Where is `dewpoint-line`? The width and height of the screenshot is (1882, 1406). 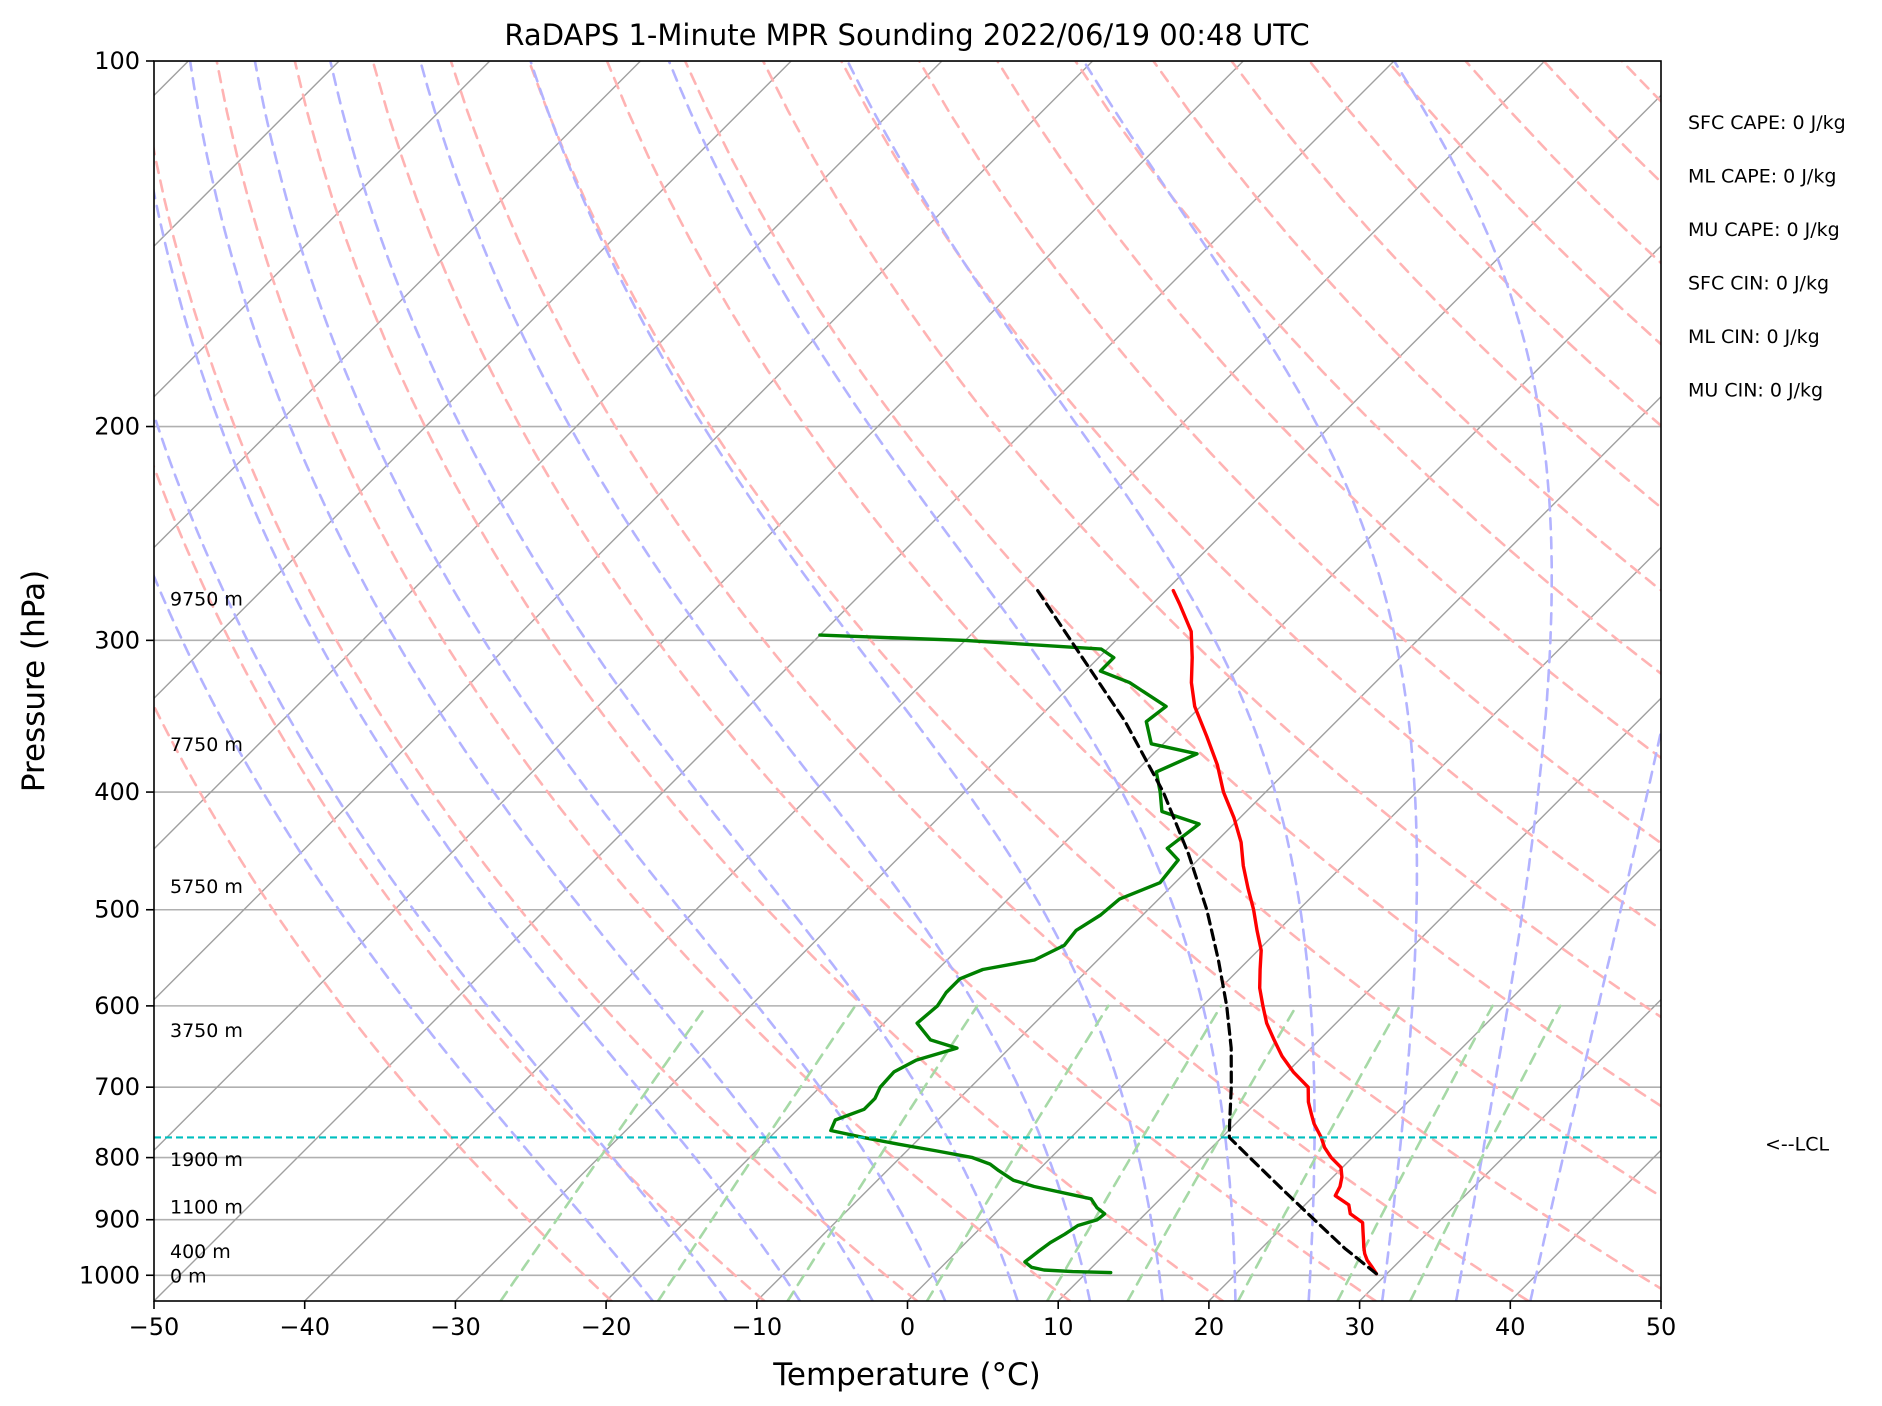 dewpoint-line is located at coordinates (1009, 954).